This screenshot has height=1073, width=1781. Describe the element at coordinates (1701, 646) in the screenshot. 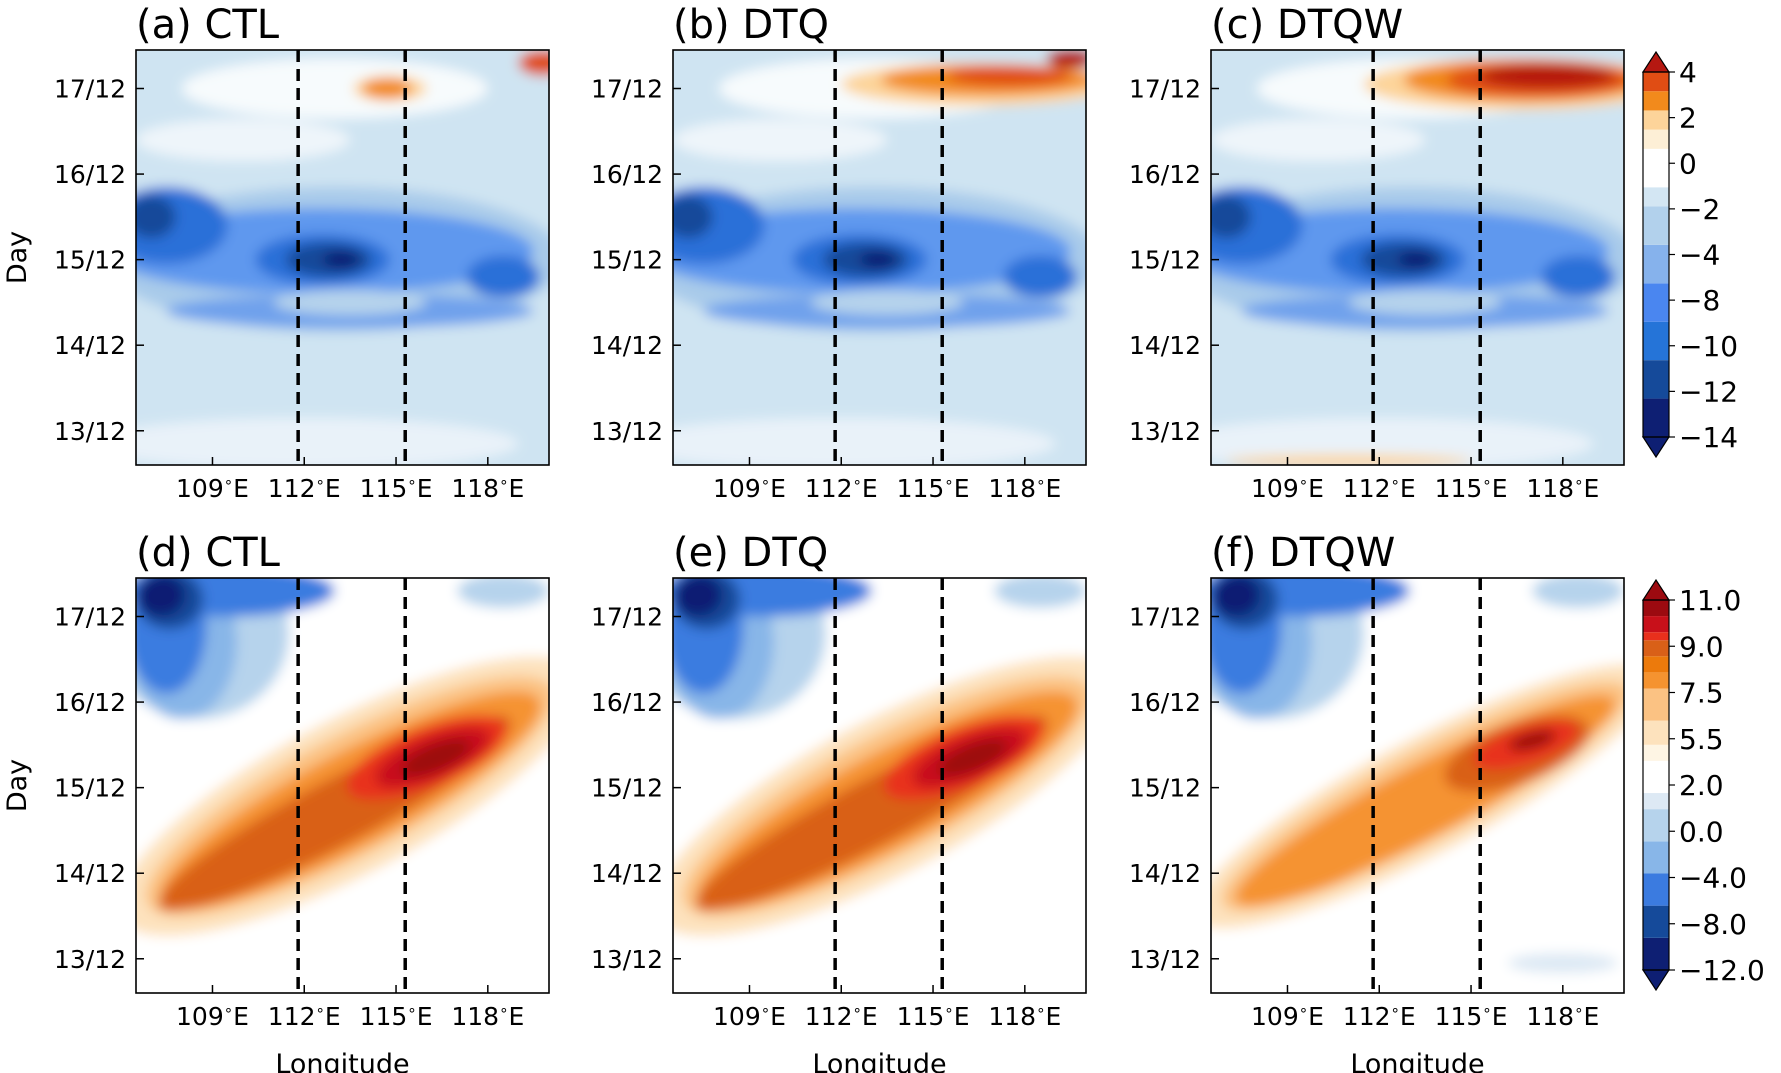

I see `colorbar-label: 9.0` at that location.